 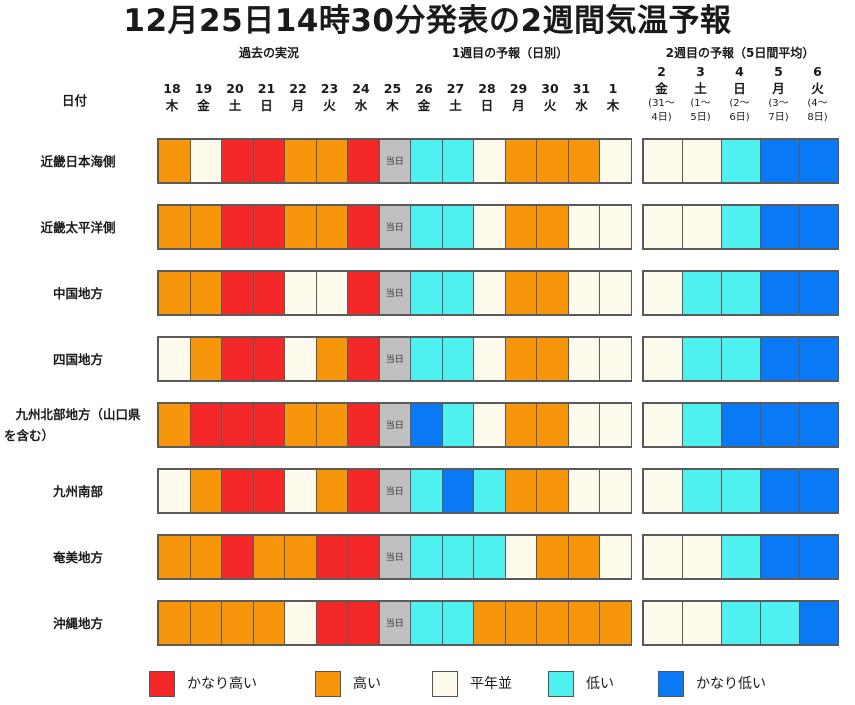 I want to click on day-header-weekday: 月, so click(x=518, y=105).